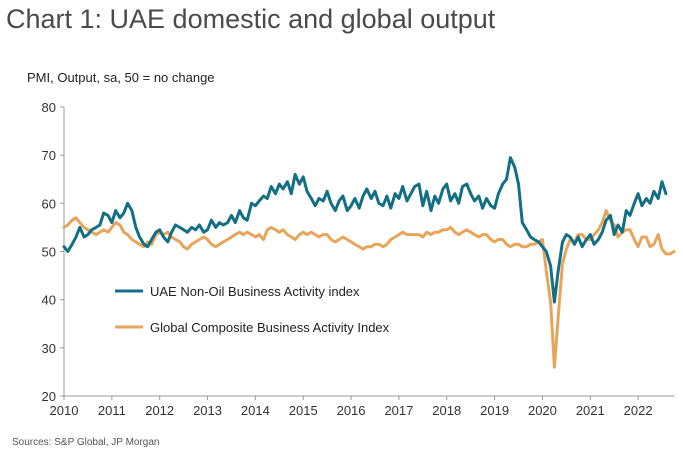  I want to click on legend-label-global: Global Composite Business Activity Index, so click(270, 327).